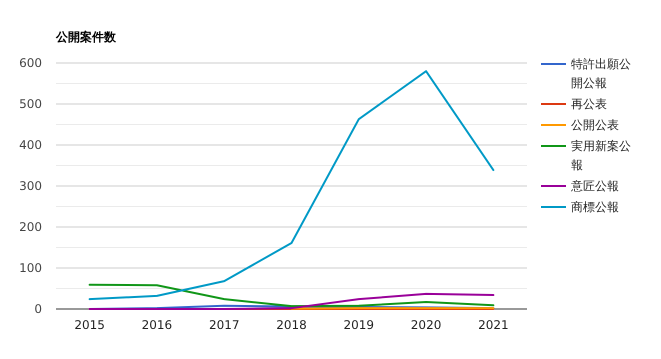 The height and width of the screenshot is (359, 661). What do you see at coordinates (595, 207) in the screenshot?
I see `legend-label: 商標公報` at bounding box center [595, 207].